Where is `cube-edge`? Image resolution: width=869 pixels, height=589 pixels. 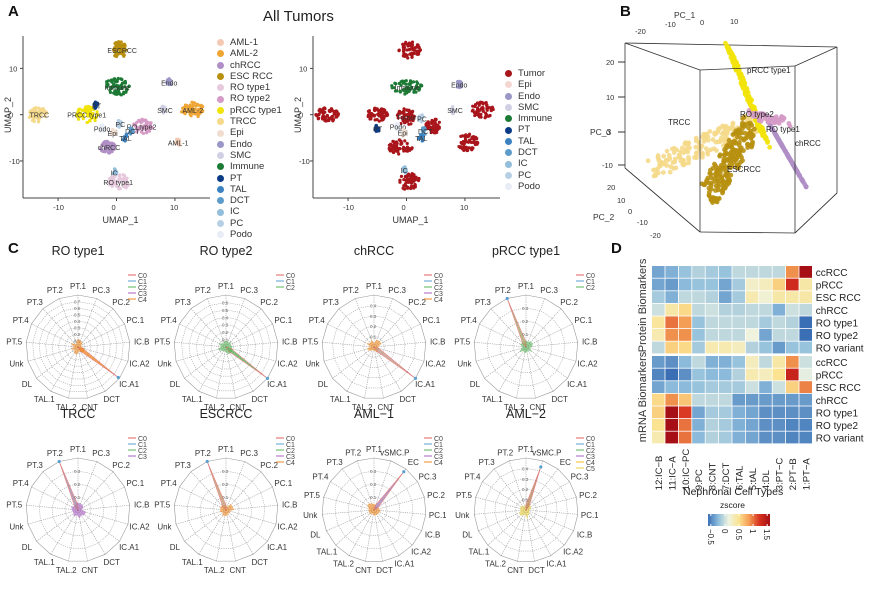 cube-edge is located at coordinates (816, 213).